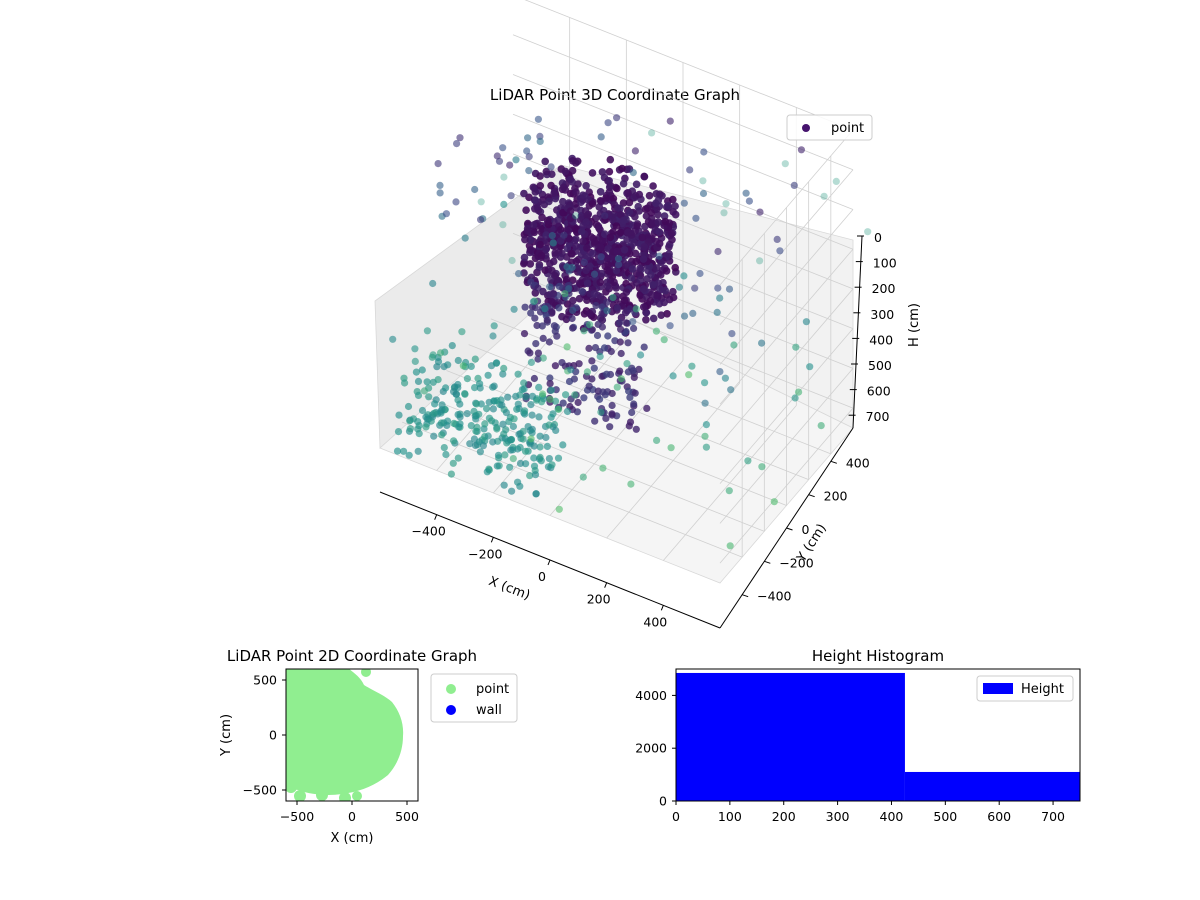 The height and width of the screenshot is (900, 1200). I want to click on 2d-chart-title: LiDAR Point 2D Coordinate Graph, so click(352, 656).